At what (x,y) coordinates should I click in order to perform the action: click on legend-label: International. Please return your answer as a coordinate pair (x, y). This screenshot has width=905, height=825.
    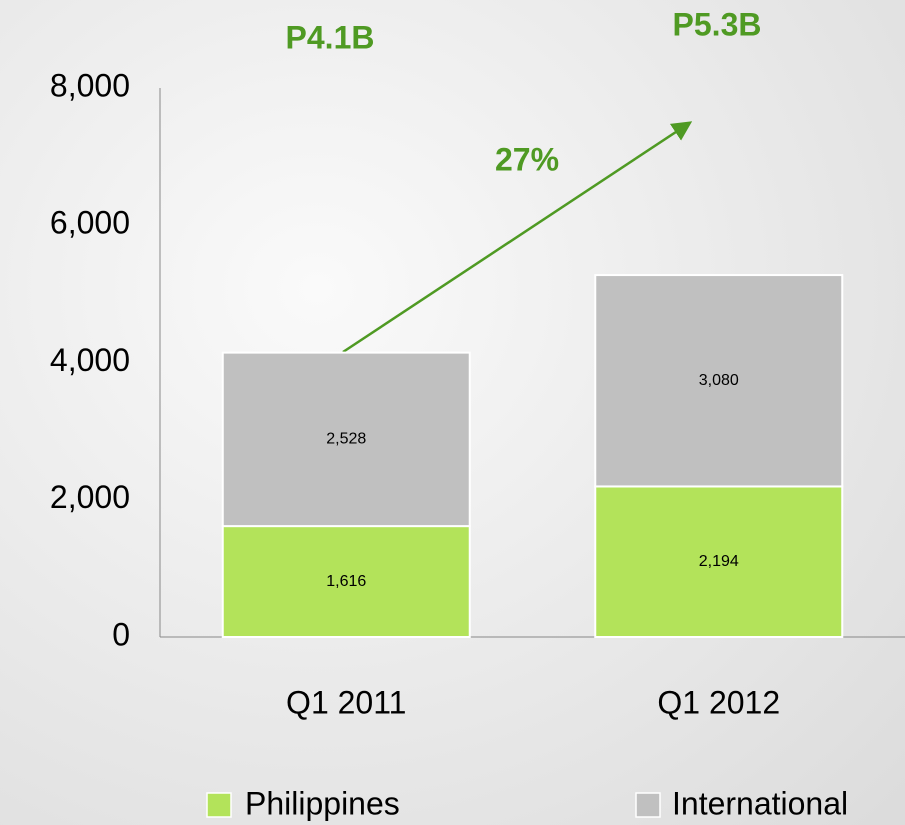
    Looking at the image, I should click on (760, 803).